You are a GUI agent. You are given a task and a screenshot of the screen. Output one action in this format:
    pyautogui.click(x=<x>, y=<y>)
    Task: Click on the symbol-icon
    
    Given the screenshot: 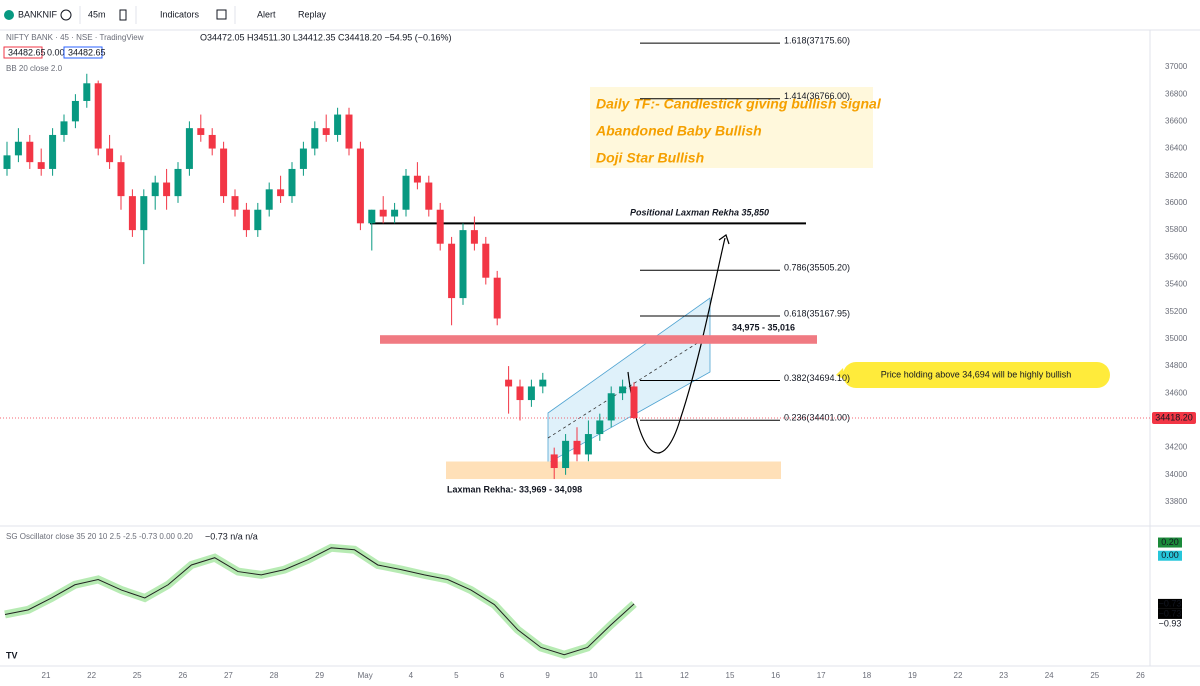 What is the action you would take?
    pyautogui.click(x=9, y=15)
    